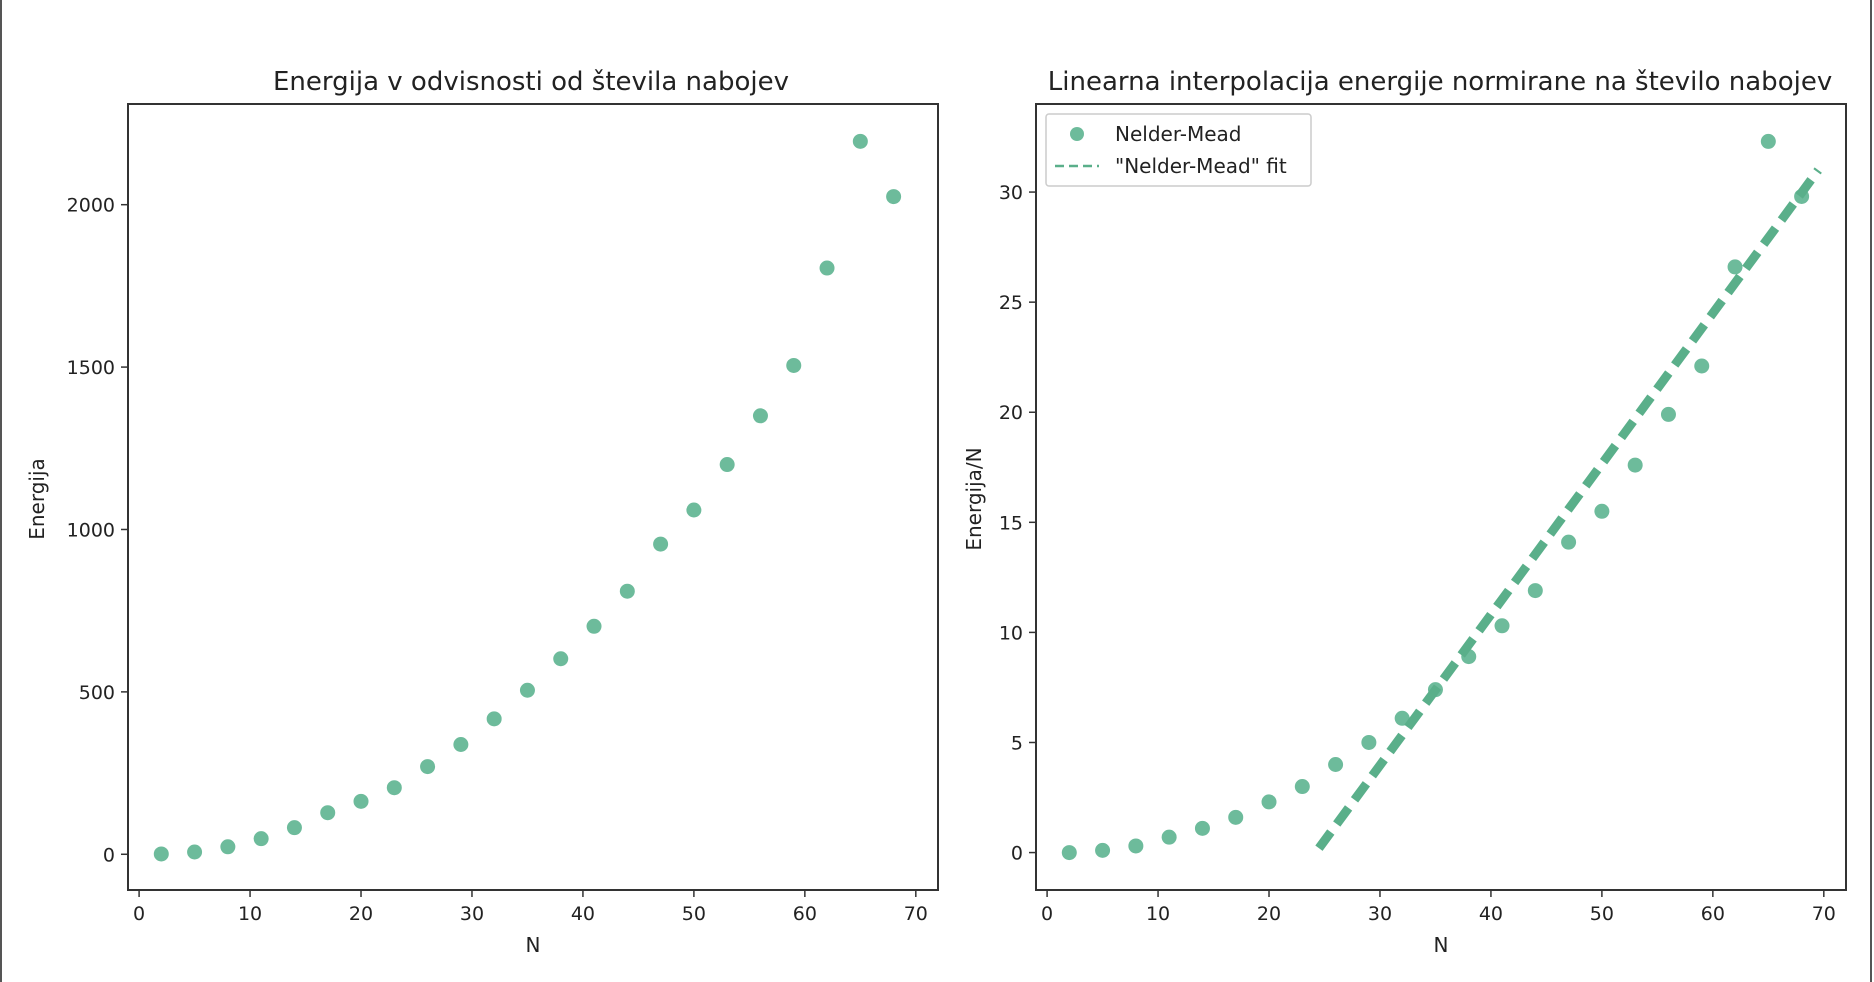 Image resolution: width=1874 pixels, height=982 pixels. What do you see at coordinates (91, 206) in the screenshot?
I see `y-tick-label: 2000` at bounding box center [91, 206].